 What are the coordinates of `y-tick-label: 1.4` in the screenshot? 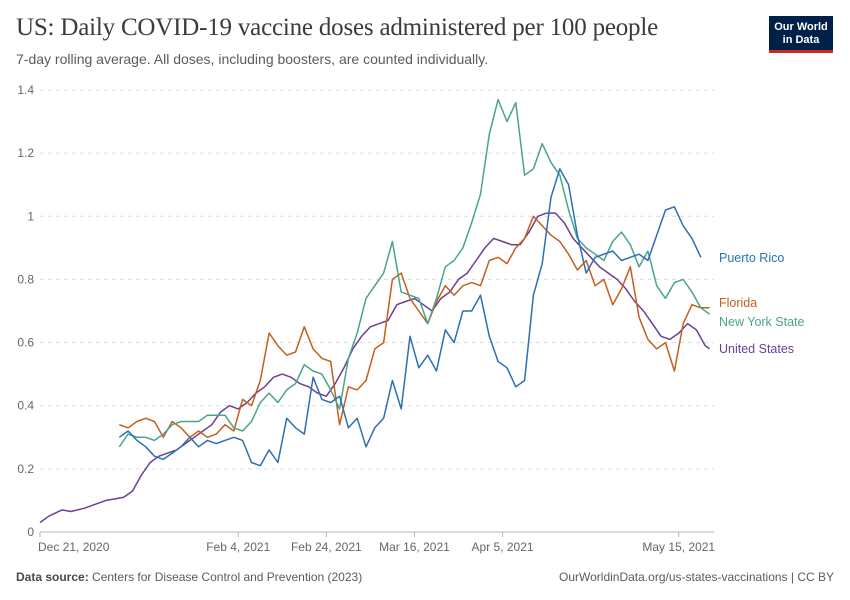 It's located at (25, 90).